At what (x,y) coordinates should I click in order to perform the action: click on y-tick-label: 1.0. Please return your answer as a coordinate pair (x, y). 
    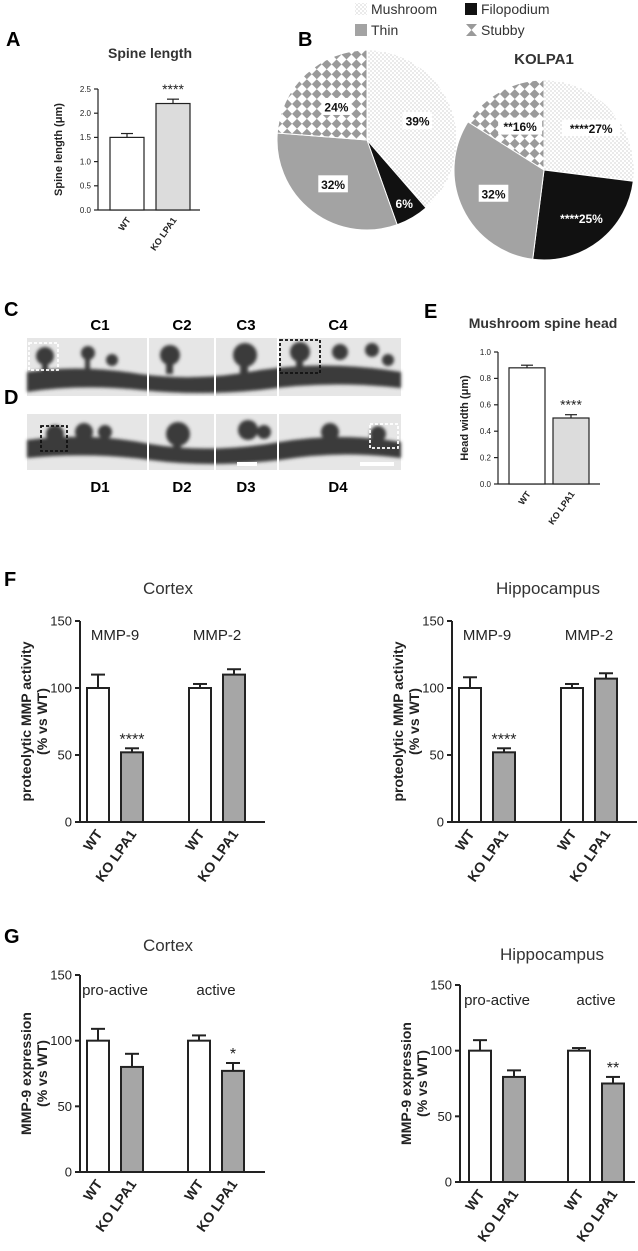
    Looking at the image, I should click on (486, 352).